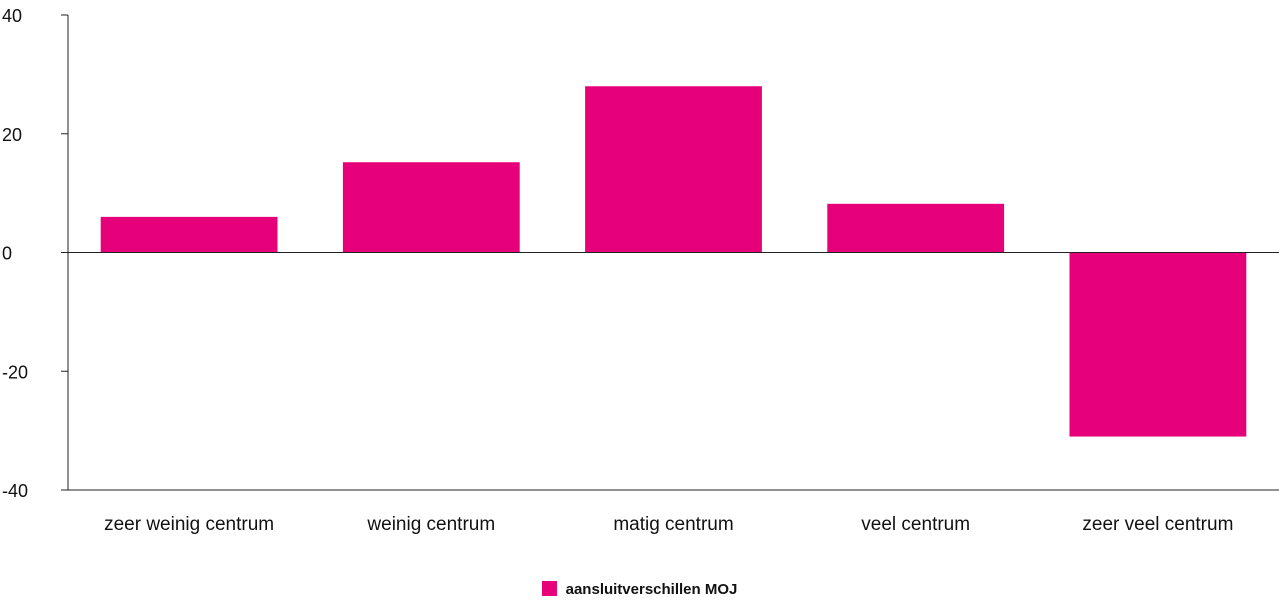 The width and height of the screenshot is (1279, 600). What do you see at coordinates (35, 253) in the screenshot?
I see `y-axis: 40 20 0 -20 -40` at bounding box center [35, 253].